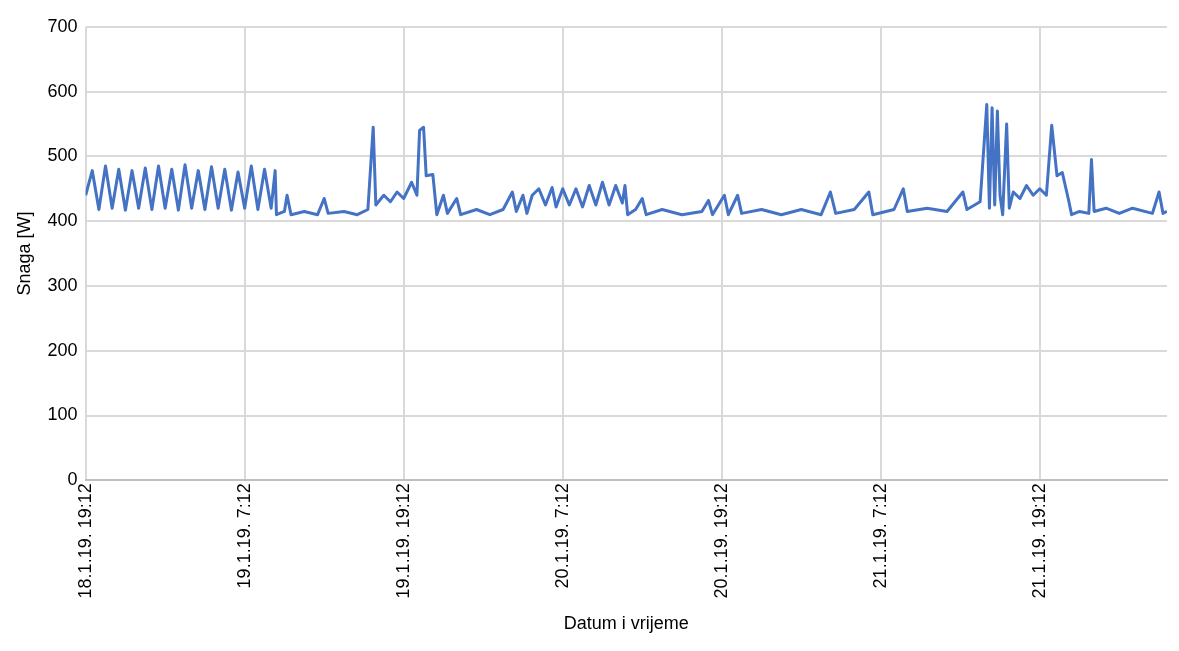  I want to click on x-axis-title: Datum i vrijeme, so click(626, 623).